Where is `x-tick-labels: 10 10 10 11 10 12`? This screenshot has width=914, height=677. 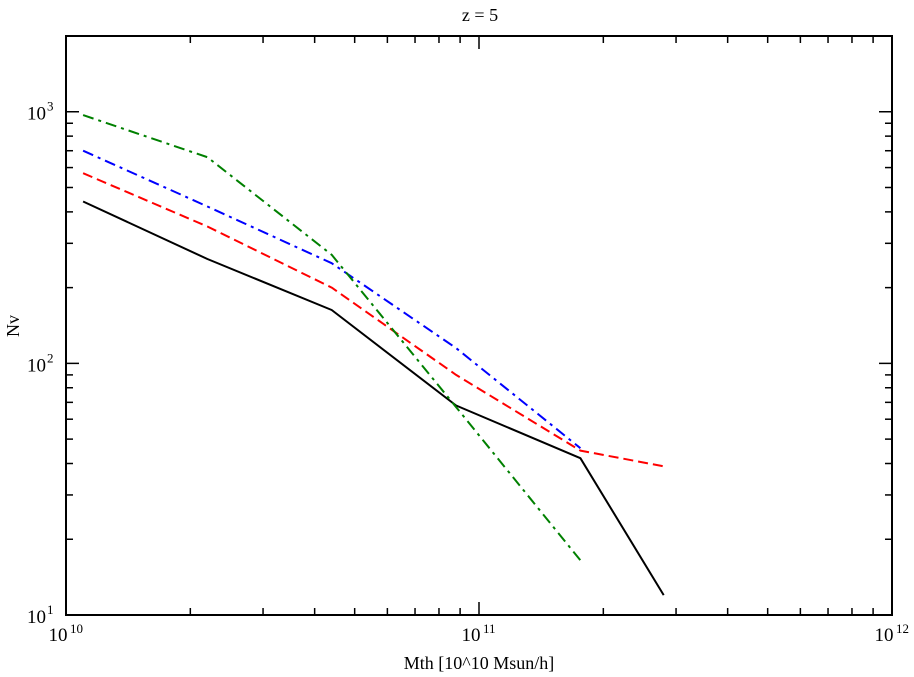
x-tick-labels: 10 10 10 11 10 12 is located at coordinates (479, 633).